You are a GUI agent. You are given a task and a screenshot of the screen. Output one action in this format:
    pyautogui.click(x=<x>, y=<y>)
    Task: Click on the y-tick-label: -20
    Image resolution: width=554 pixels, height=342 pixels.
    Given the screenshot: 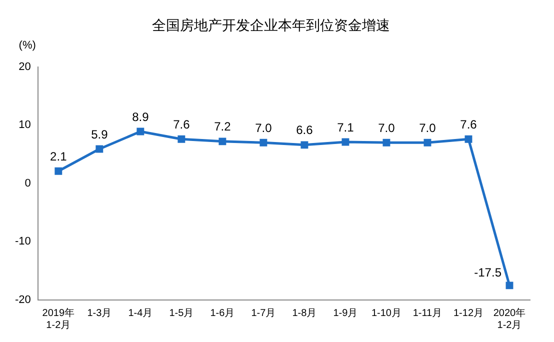 What is the action you would take?
    pyautogui.click(x=22, y=300)
    